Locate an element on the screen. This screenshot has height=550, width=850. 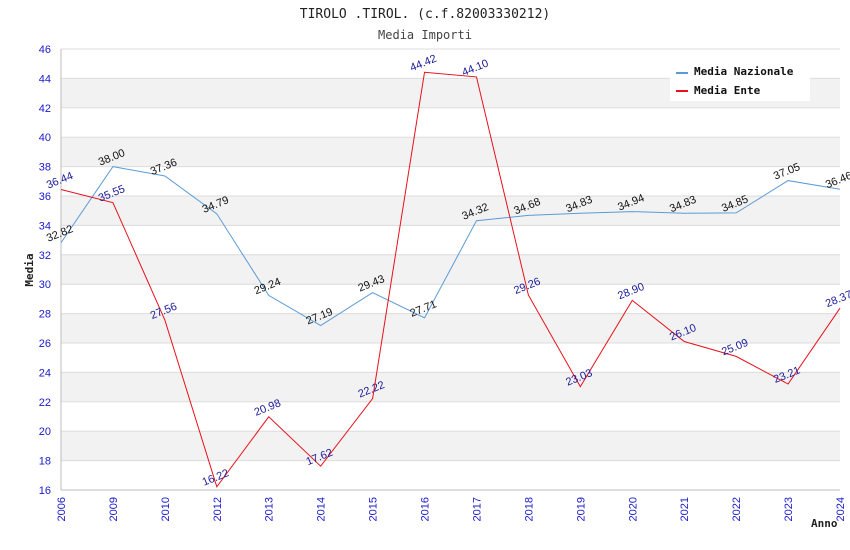
x-tick-label: 2015 is located at coordinates (374, 509).